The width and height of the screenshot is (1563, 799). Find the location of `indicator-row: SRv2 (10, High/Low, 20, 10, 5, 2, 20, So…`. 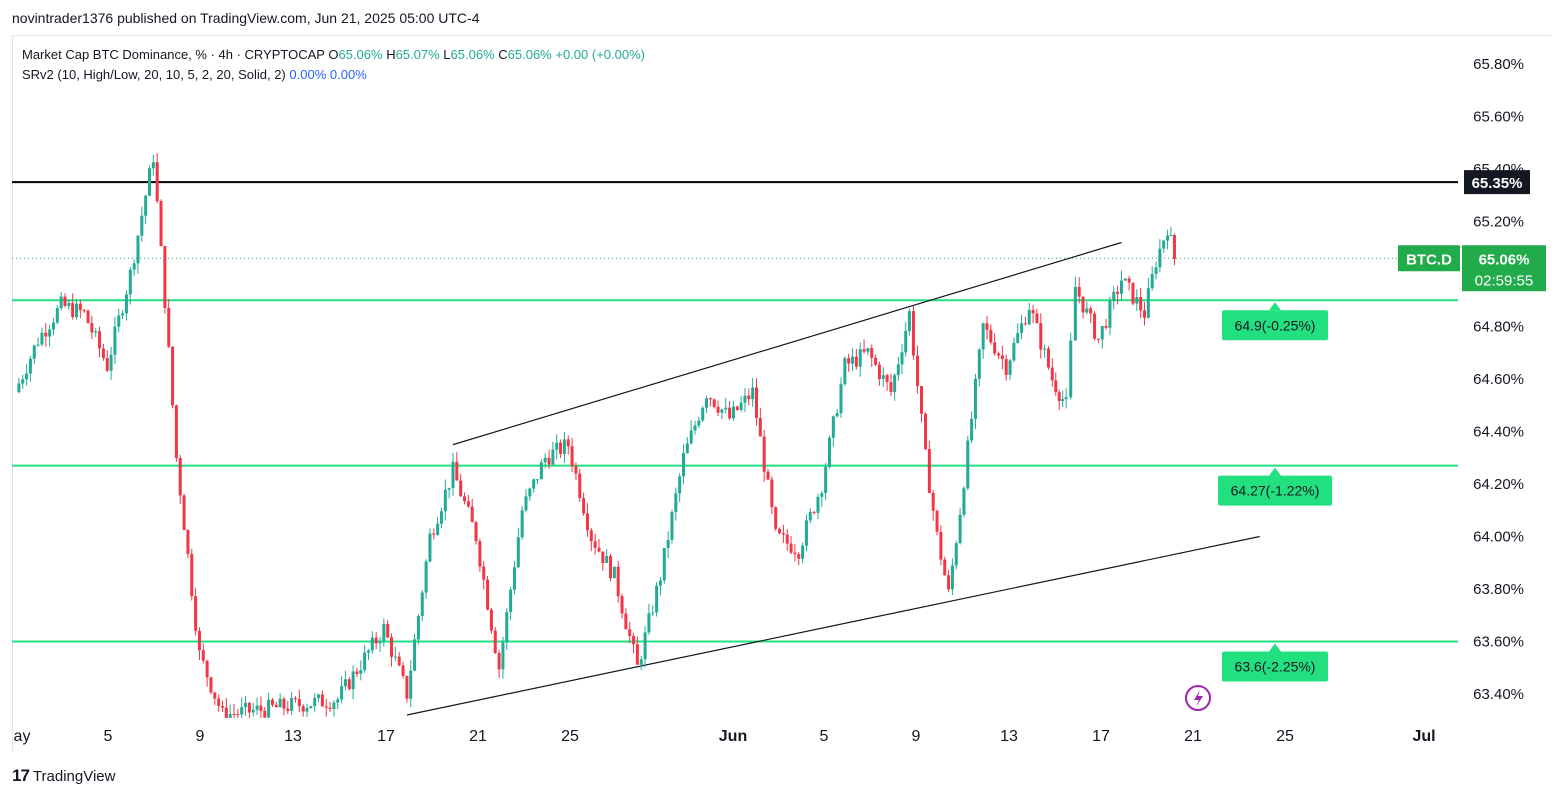

indicator-row: SRv2 (10, High/Low, 20, 10, 5, 2, 20, So… is located at coordinates (333, 75).